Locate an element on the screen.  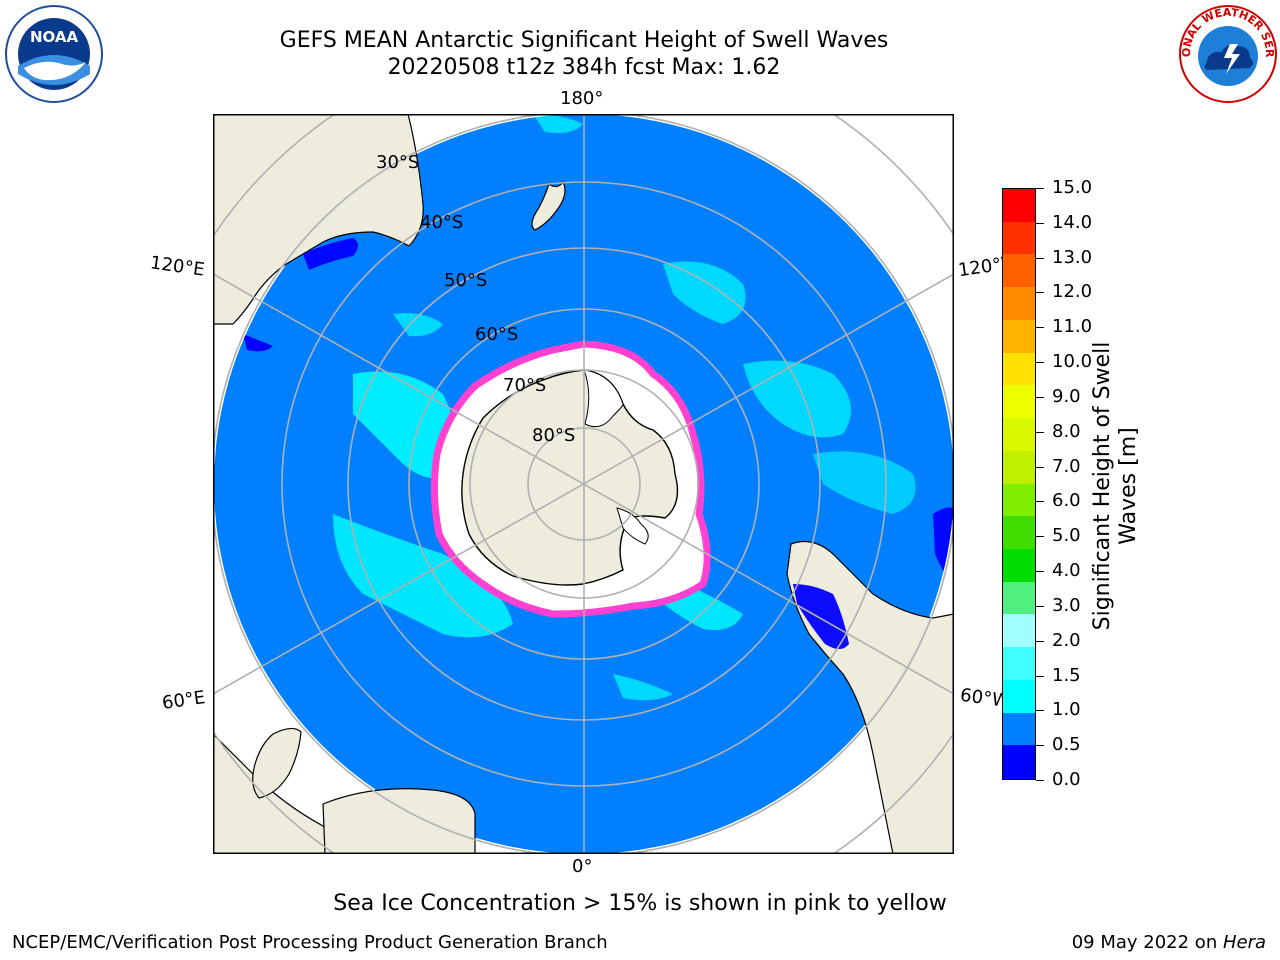
colorbar-tick-label: 1.5 is located at coordinates (1066, 675).